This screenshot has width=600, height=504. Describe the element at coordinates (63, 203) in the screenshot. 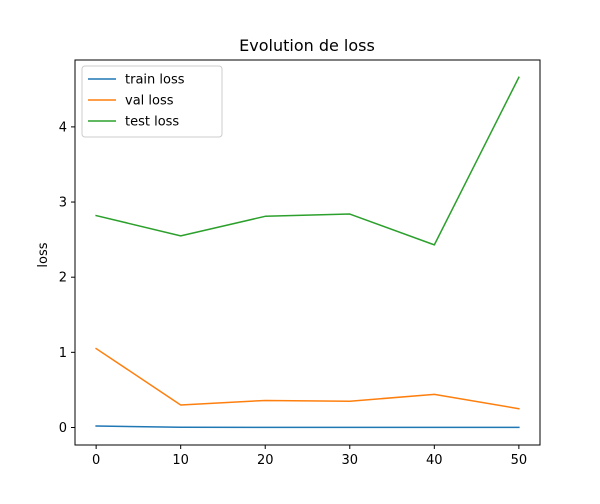

I see `y-tick-label: 3` at that location.